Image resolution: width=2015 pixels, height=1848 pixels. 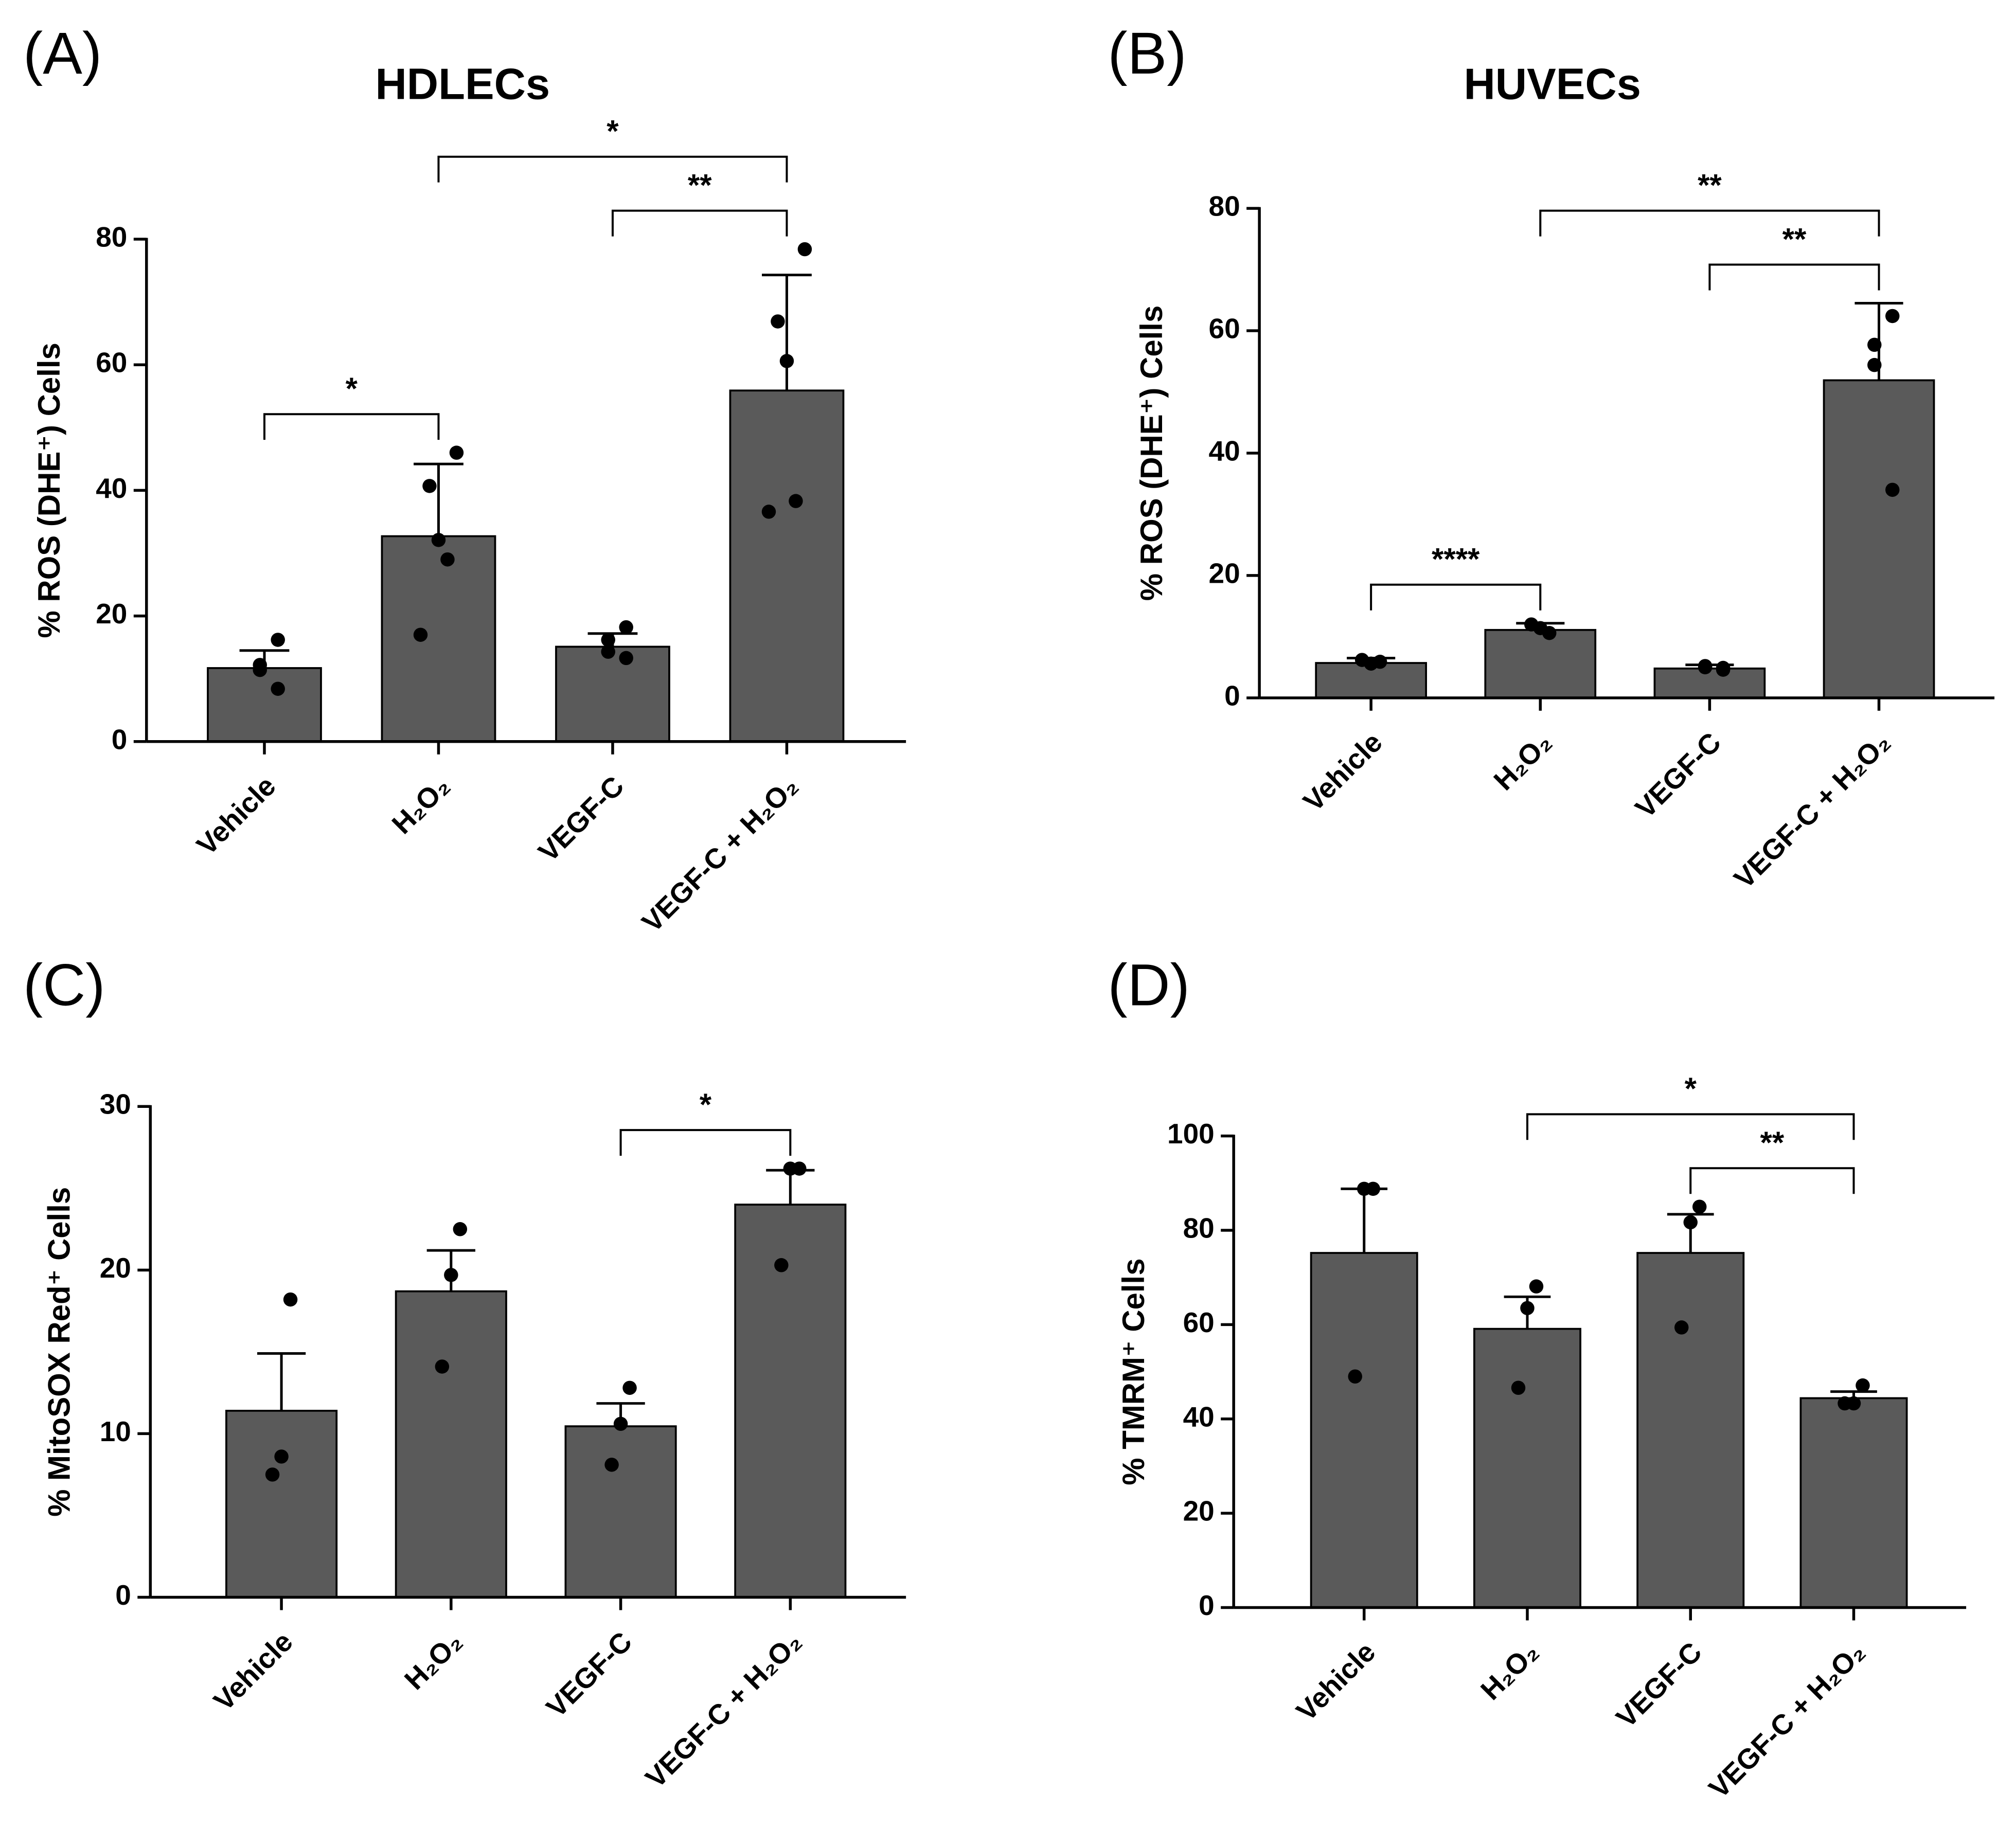 I want to click on y-axis-label: % MitoSOX Red⁺ Cells, so click(x=60, y=1352).